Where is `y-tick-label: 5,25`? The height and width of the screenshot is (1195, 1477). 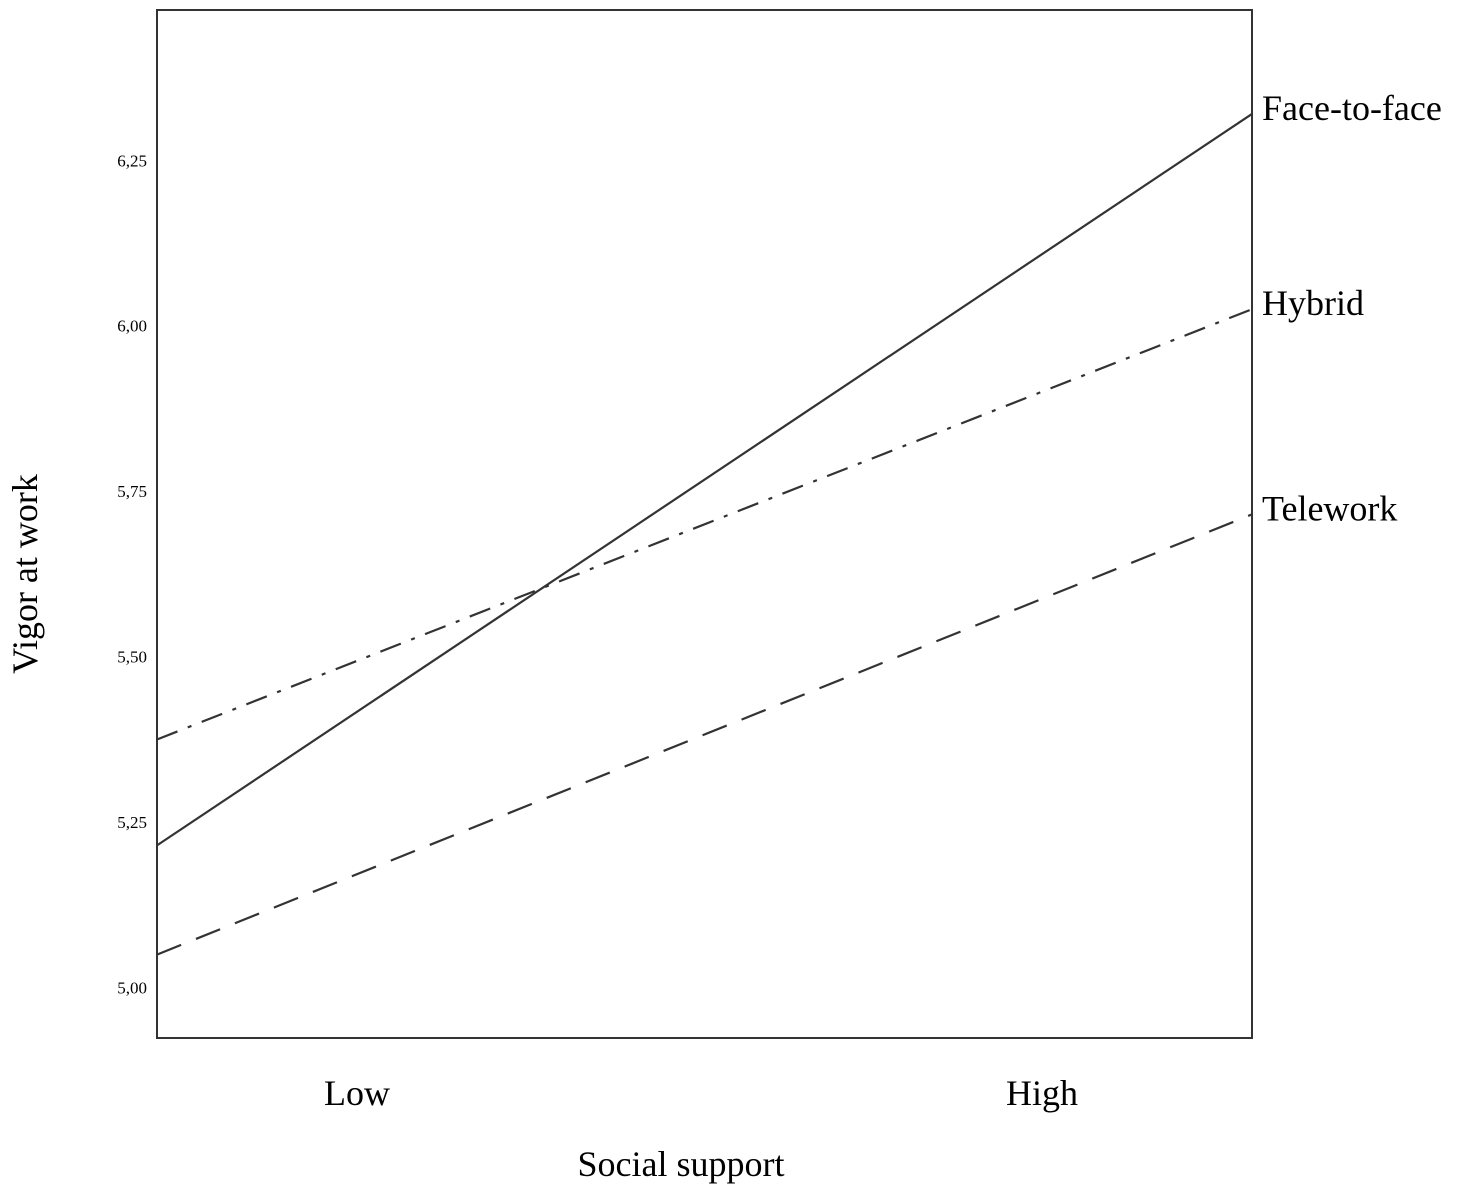 y-tick-label: 5,25 is located at coordinates (132, 822).